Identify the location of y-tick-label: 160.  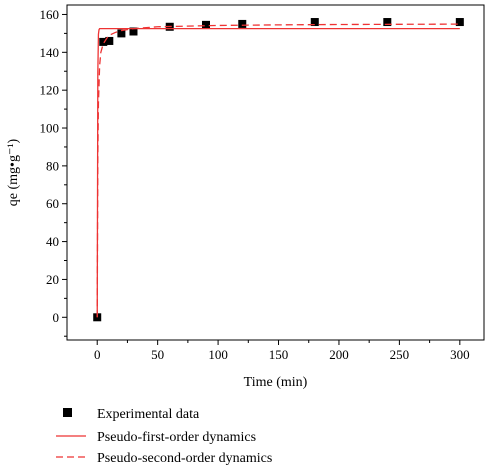
(50, 14).